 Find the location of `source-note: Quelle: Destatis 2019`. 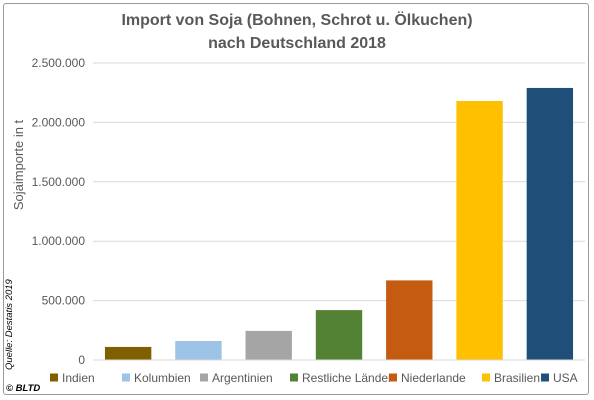

source-note: Quelle: Destatis 2019 is located at coordinates (9, 324).